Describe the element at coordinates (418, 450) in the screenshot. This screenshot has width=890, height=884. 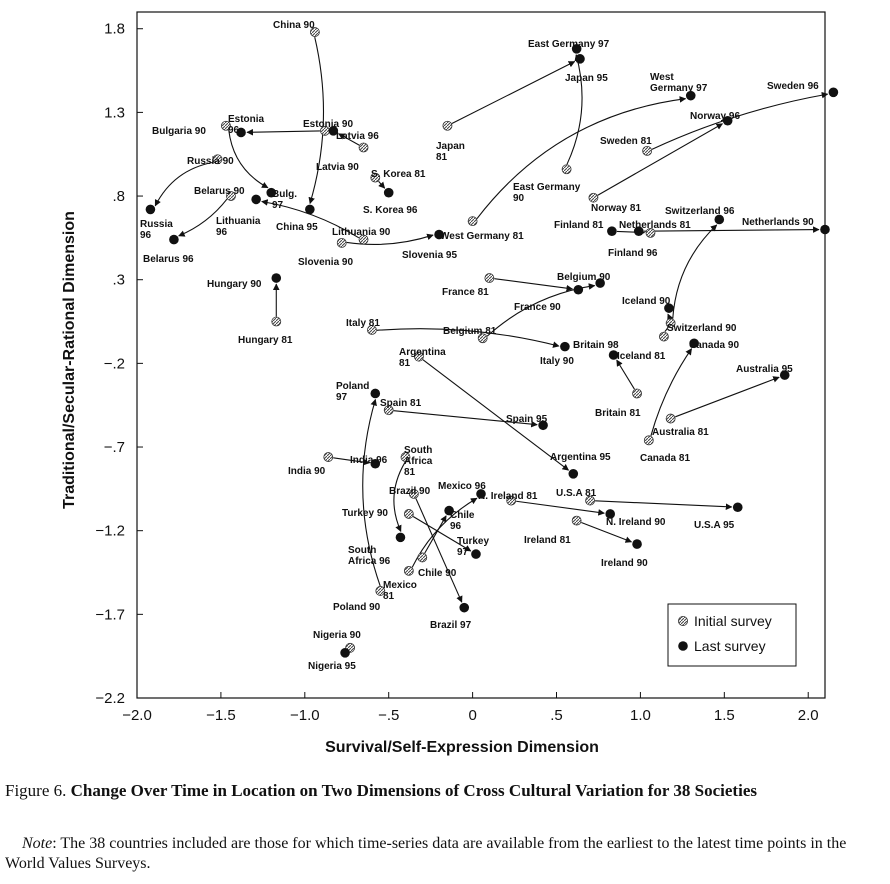
I see `point-label: South` at that location.